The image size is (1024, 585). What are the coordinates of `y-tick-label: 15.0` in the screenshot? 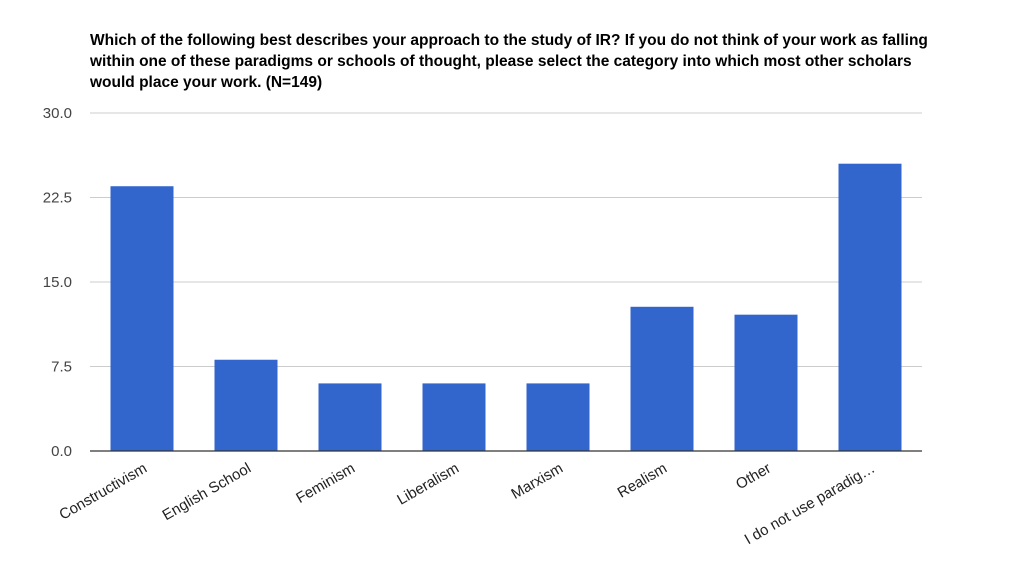 It's located at (57, 282).